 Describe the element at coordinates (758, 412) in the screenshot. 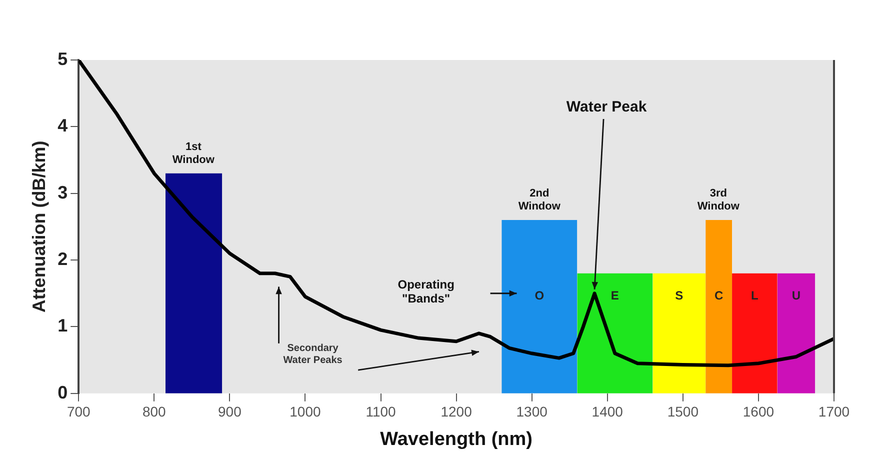

I see `x-tick-label: 1600` at that location.